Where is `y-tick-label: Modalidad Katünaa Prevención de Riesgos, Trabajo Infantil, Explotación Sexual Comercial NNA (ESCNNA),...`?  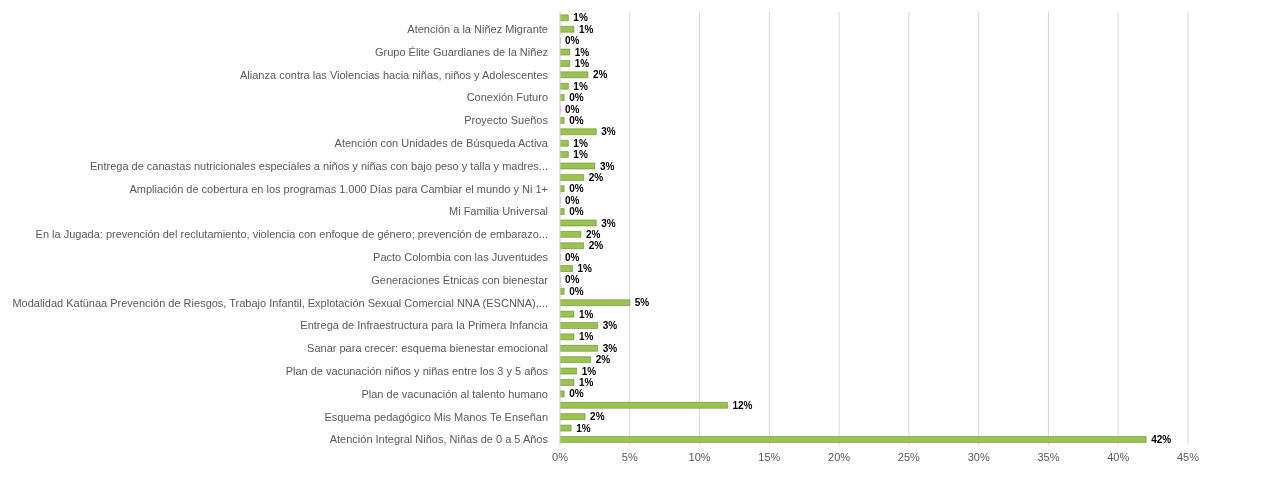 y-tick-label: Modalidad Katünaa Prevención de Riesgos, Trabajo Infantil, Explotación Sexual Comercial NNA (ESCNNA),... is located at coordinates (280, 302).